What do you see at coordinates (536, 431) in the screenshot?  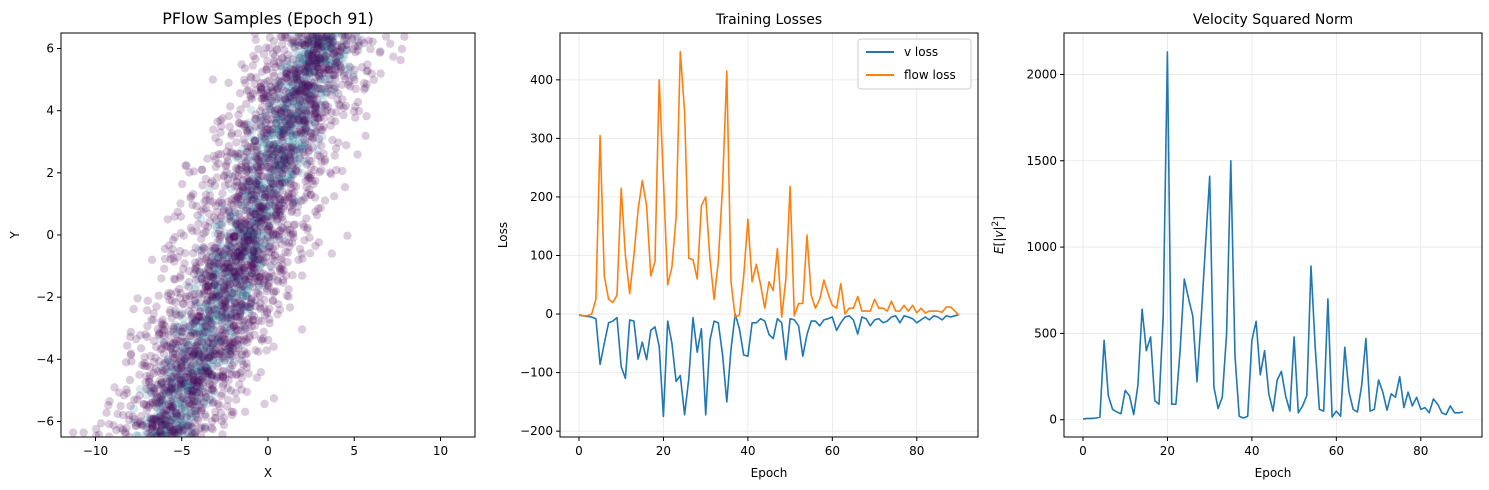 I see `loss-y-tick-label: −200` at bounding box center [536, 431].